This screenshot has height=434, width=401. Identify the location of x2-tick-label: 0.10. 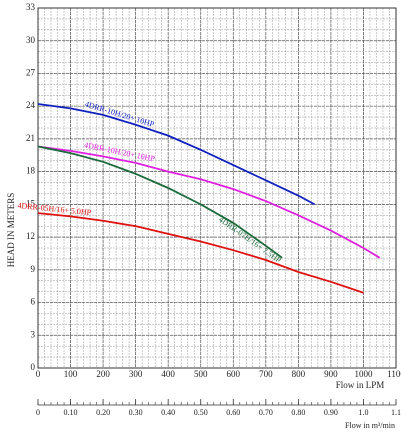
(71, 412).